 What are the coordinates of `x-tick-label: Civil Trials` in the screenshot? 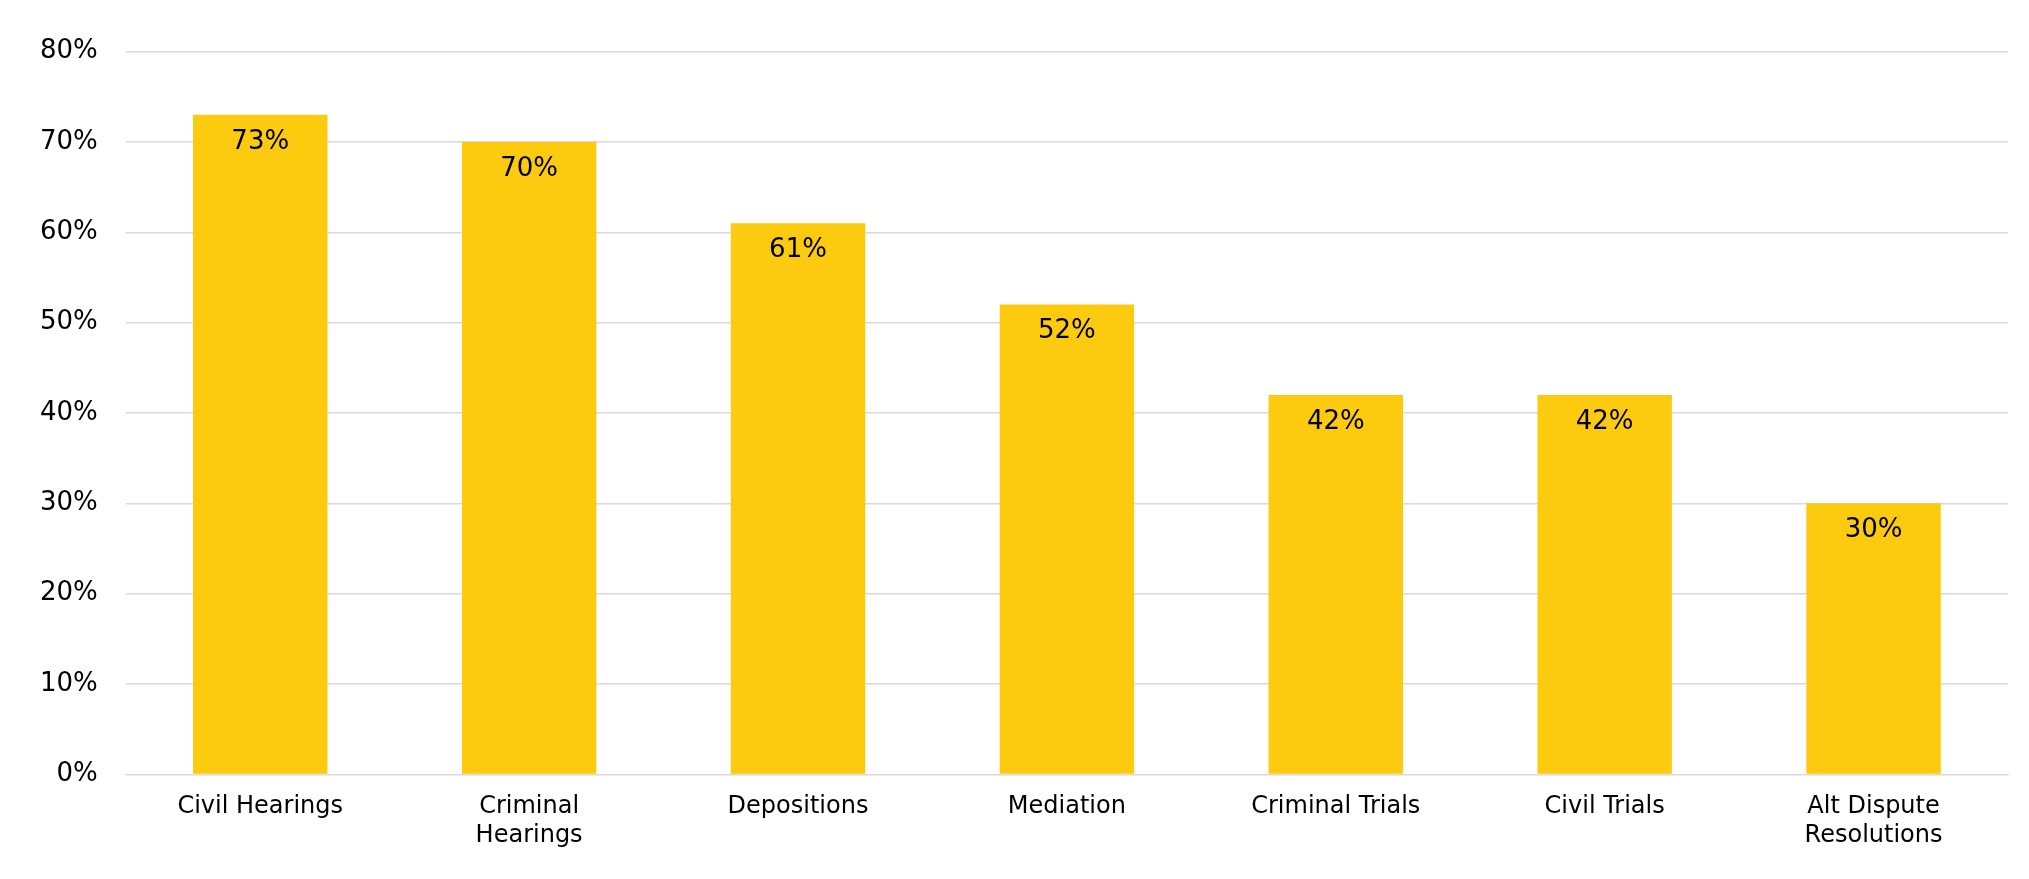 It's located at (1604, 805).